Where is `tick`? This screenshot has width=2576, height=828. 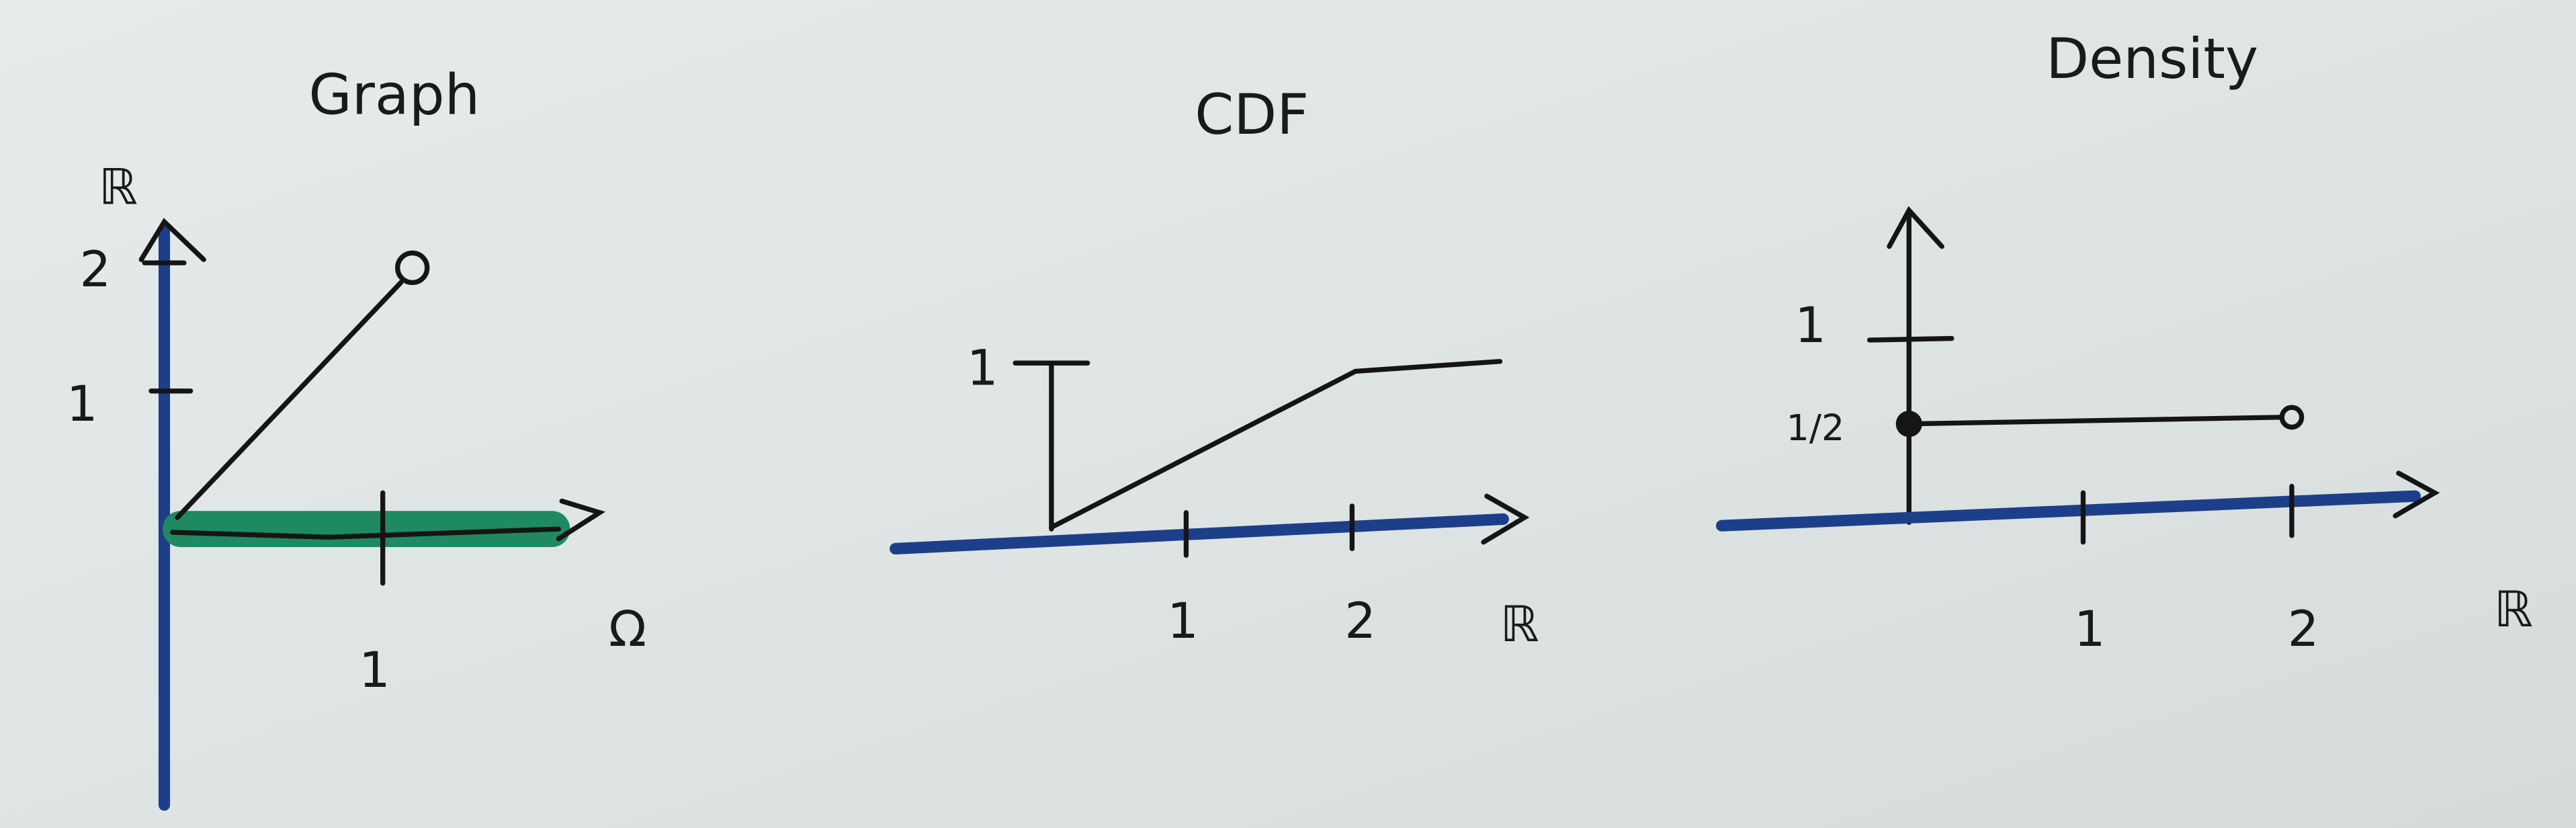 tick is located at coordinates (1910, 339).